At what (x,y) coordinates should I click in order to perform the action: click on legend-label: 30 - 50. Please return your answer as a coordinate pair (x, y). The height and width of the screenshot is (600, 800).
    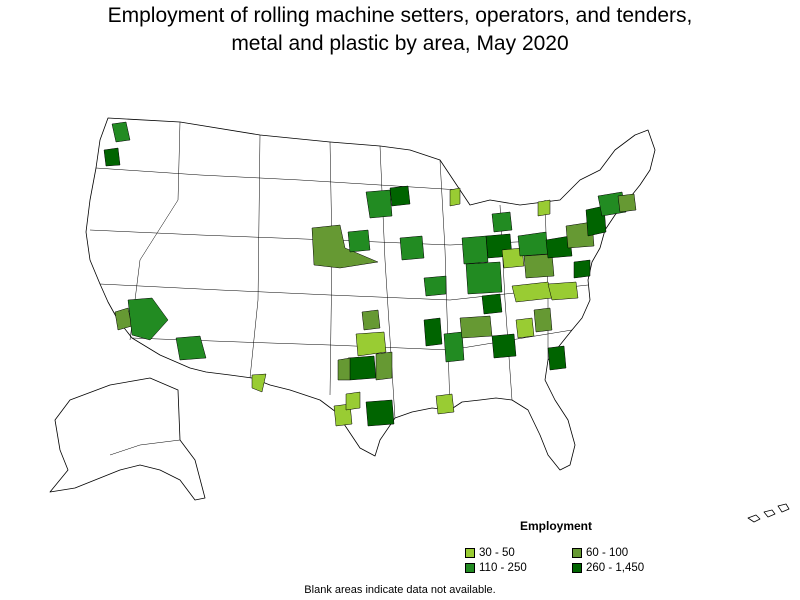
    Looking at the image, I should click on (497, 553).